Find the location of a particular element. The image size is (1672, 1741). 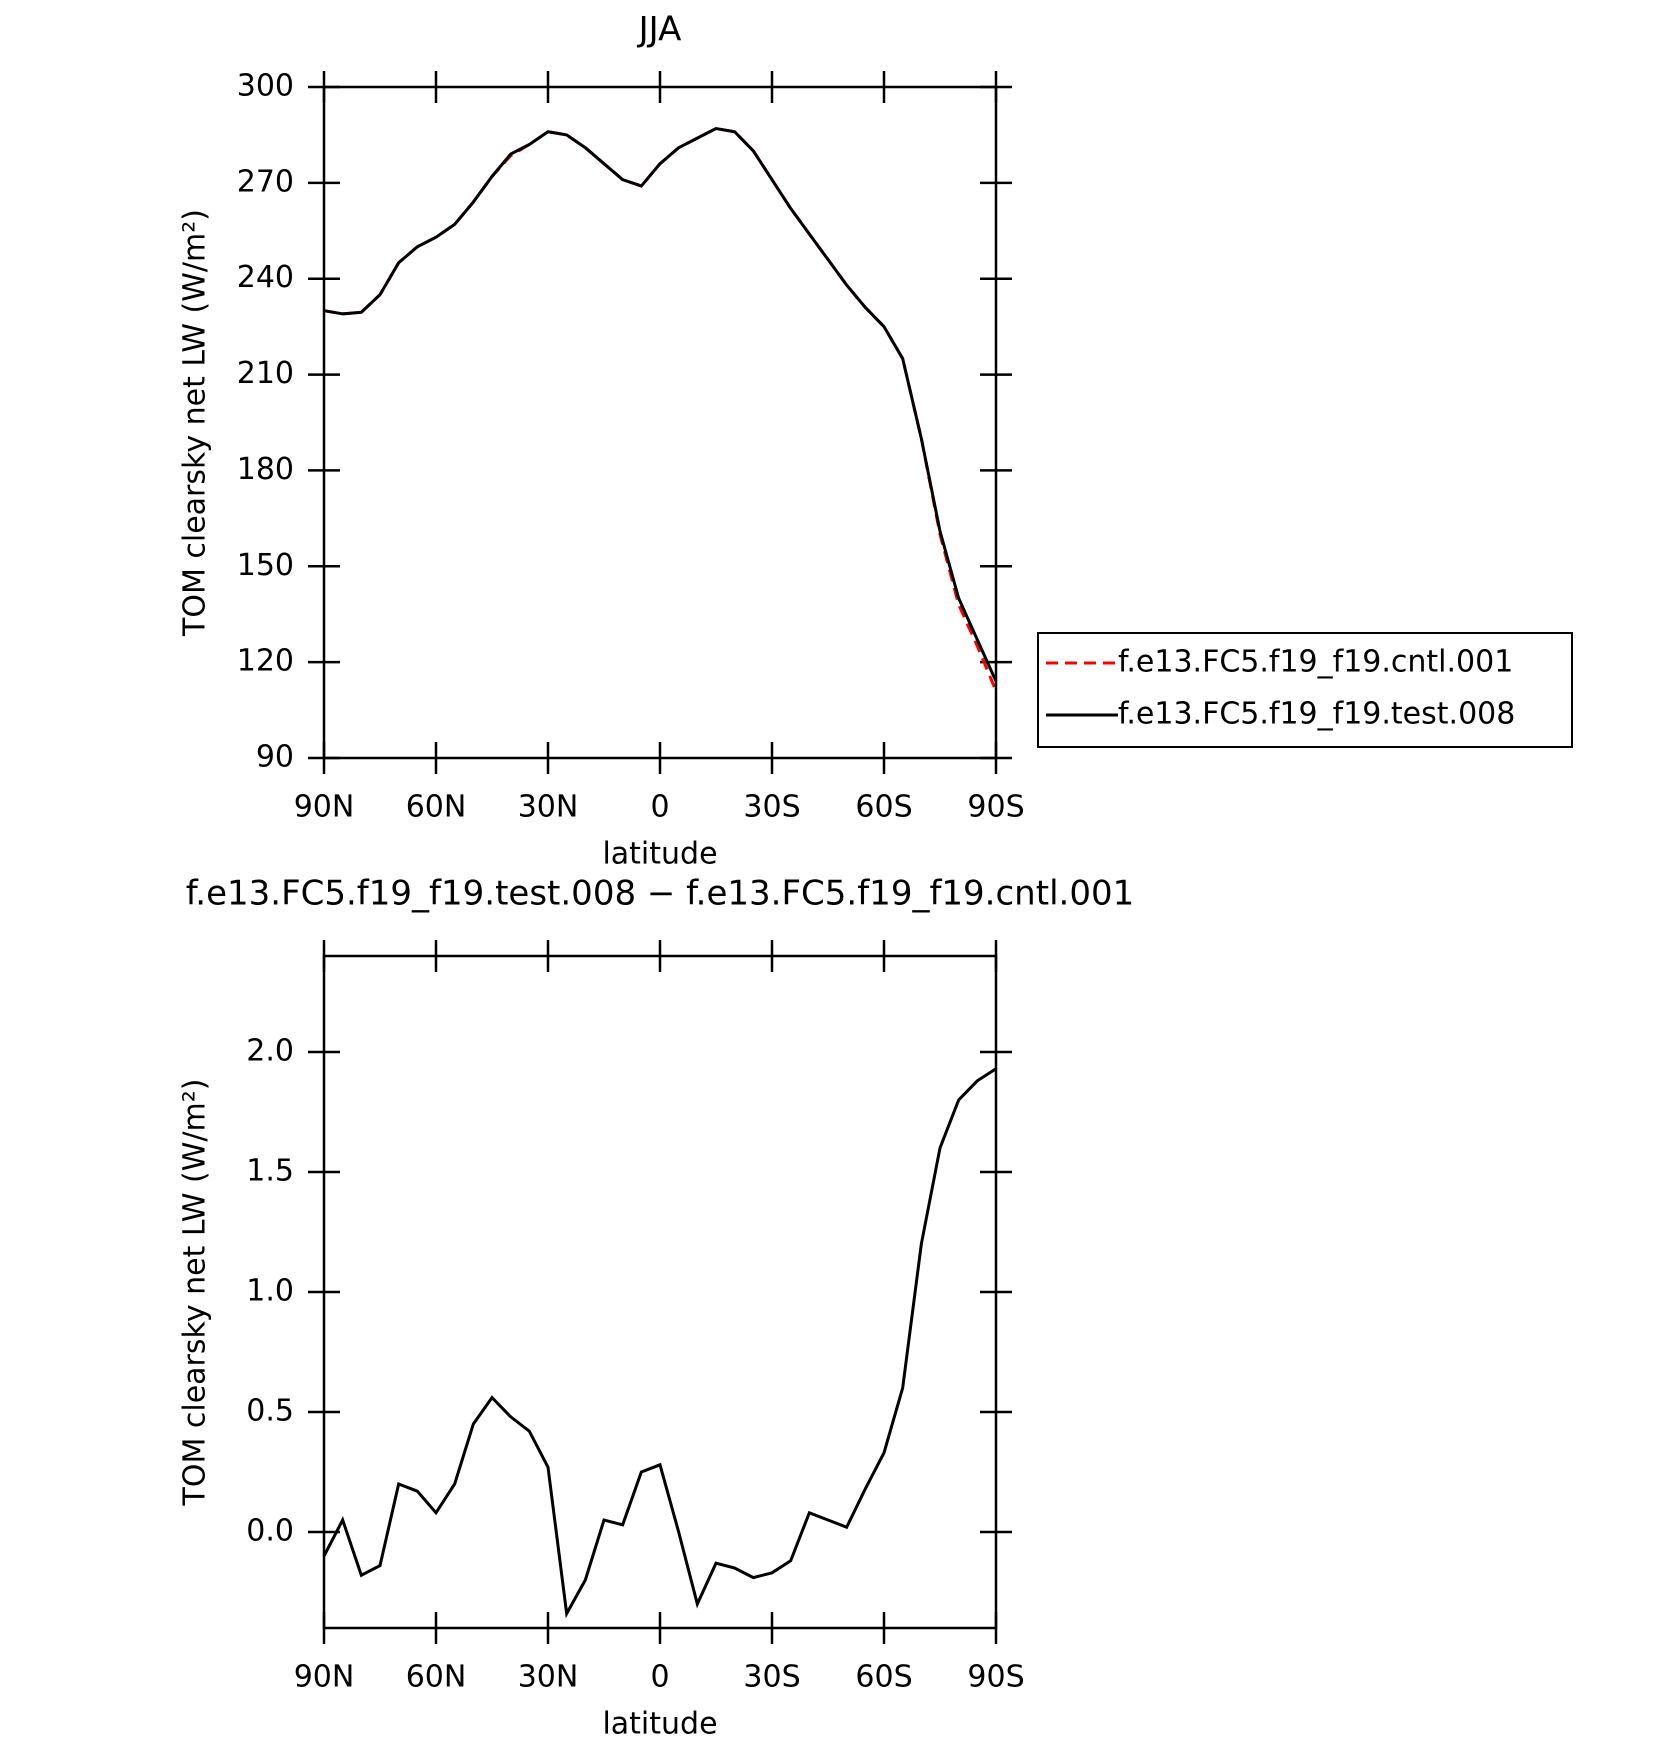

y-tick-label: 240 is located at coordinates (265, 277).